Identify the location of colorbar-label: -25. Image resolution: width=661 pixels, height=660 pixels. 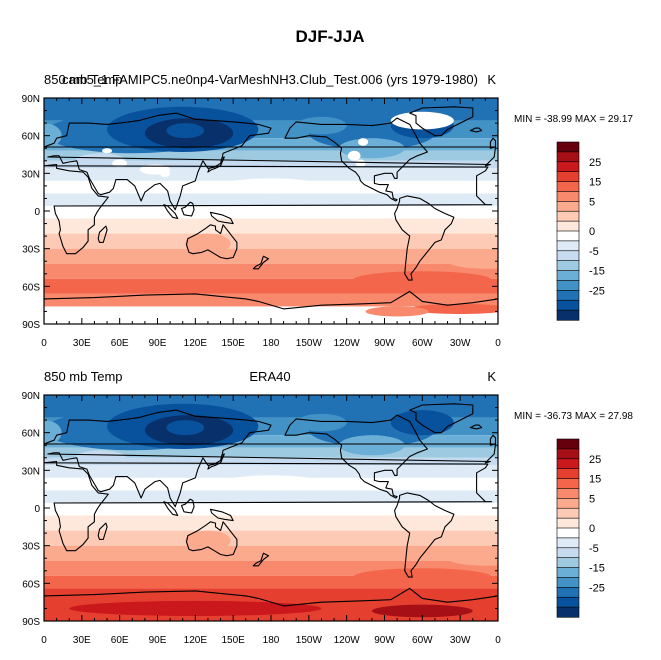
(597, 588).